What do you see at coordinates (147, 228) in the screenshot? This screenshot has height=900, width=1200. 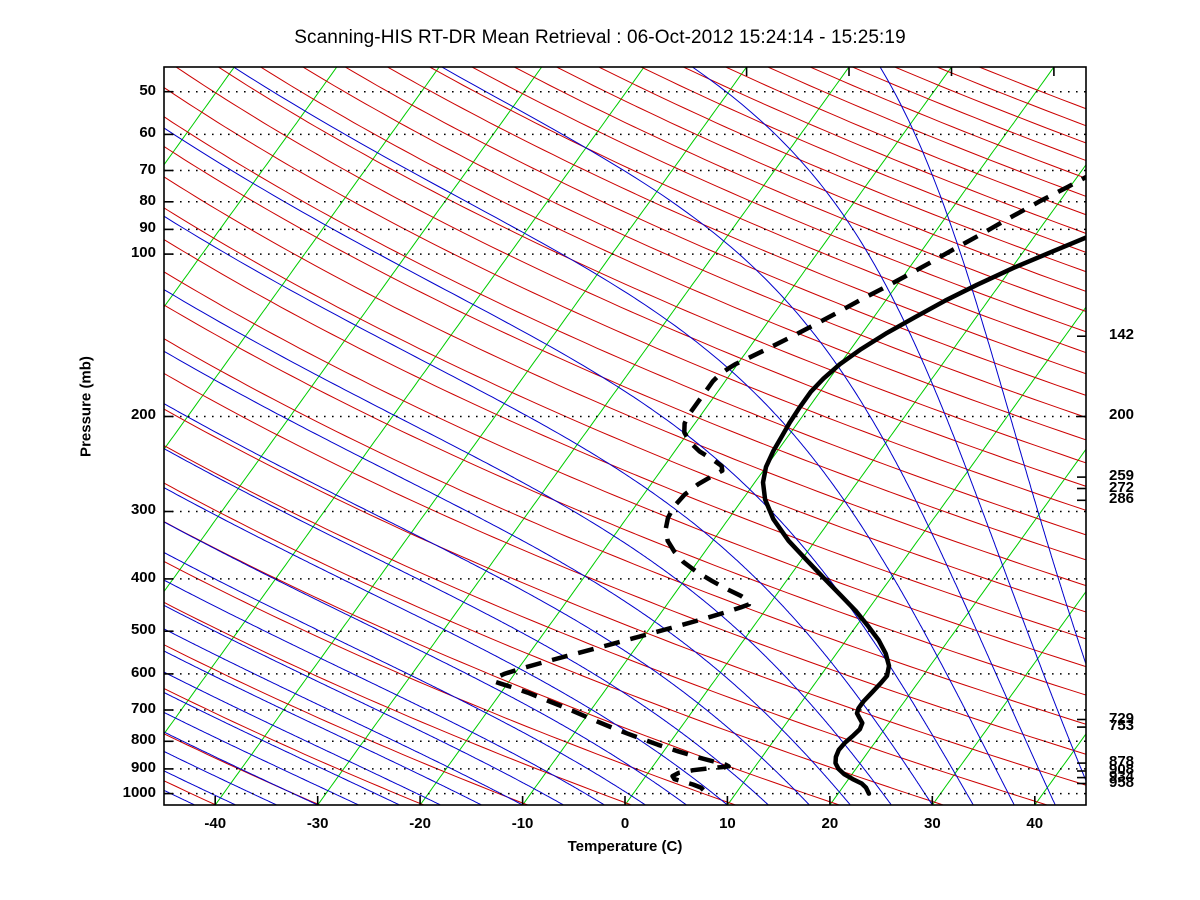 I see `pressure-tick-label: 90` at bounding box center [147, 228].